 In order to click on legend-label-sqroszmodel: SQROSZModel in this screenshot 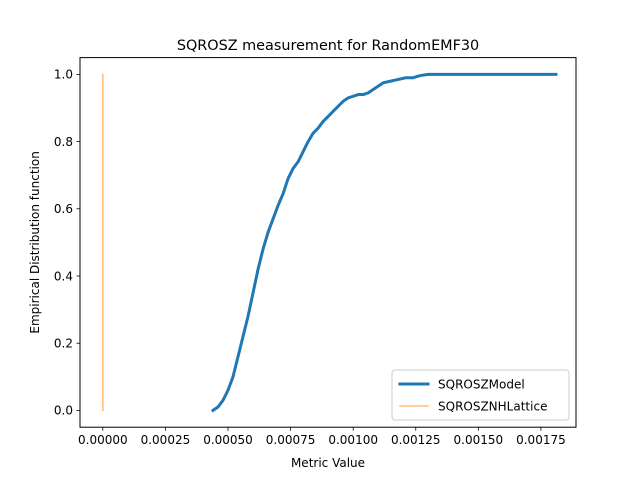, I will do `click(481, 384)`.